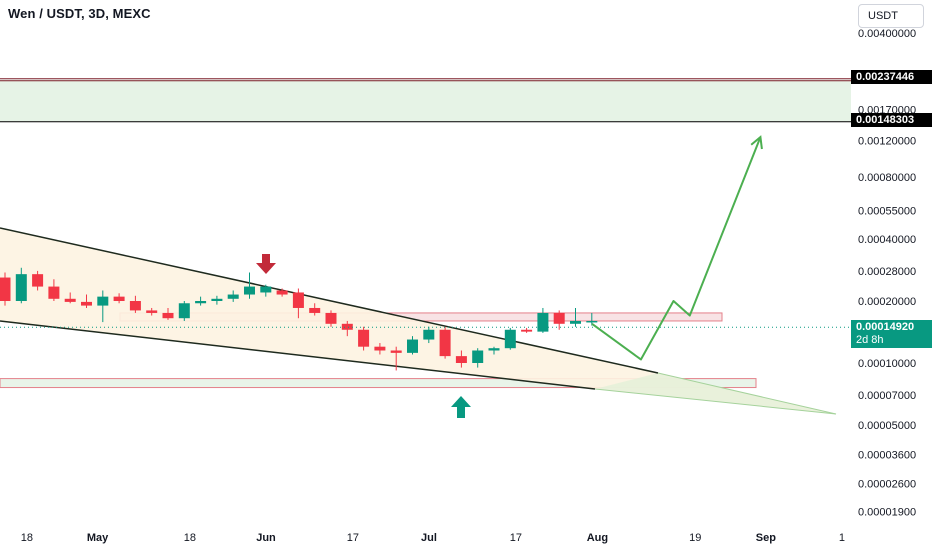 The image size is (932, 555). What do you see at coordinates (378, 383) in the screenshot?
I see `support-zone` at bounding box center [378, 383].